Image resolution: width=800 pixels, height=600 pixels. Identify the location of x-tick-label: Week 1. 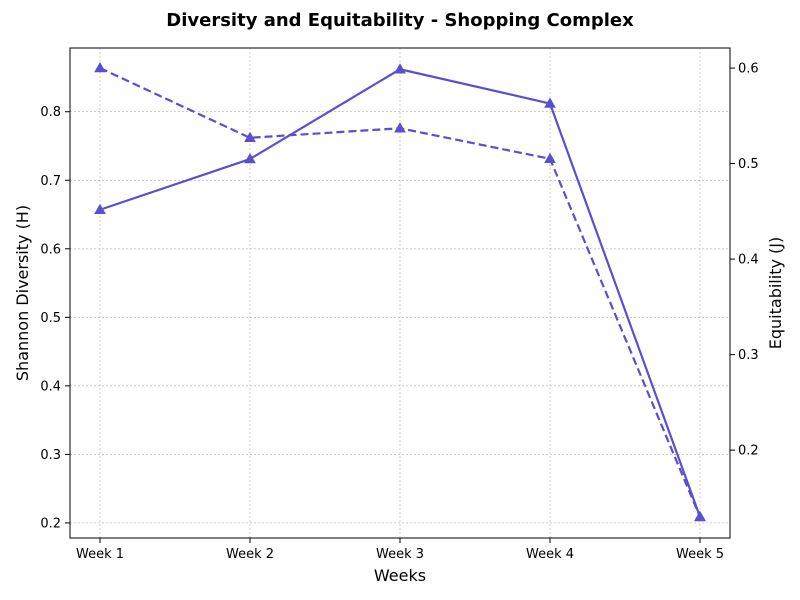
(100, 554).